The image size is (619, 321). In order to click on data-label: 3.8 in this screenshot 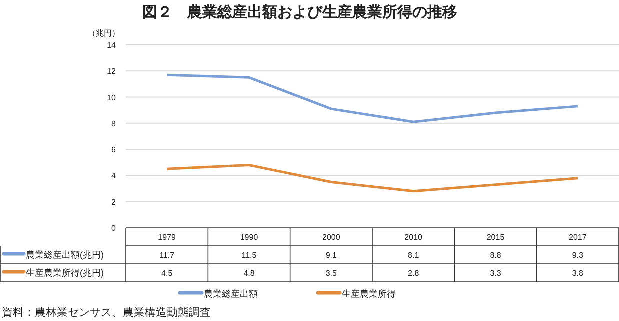, I will do `click(578, 273)`.